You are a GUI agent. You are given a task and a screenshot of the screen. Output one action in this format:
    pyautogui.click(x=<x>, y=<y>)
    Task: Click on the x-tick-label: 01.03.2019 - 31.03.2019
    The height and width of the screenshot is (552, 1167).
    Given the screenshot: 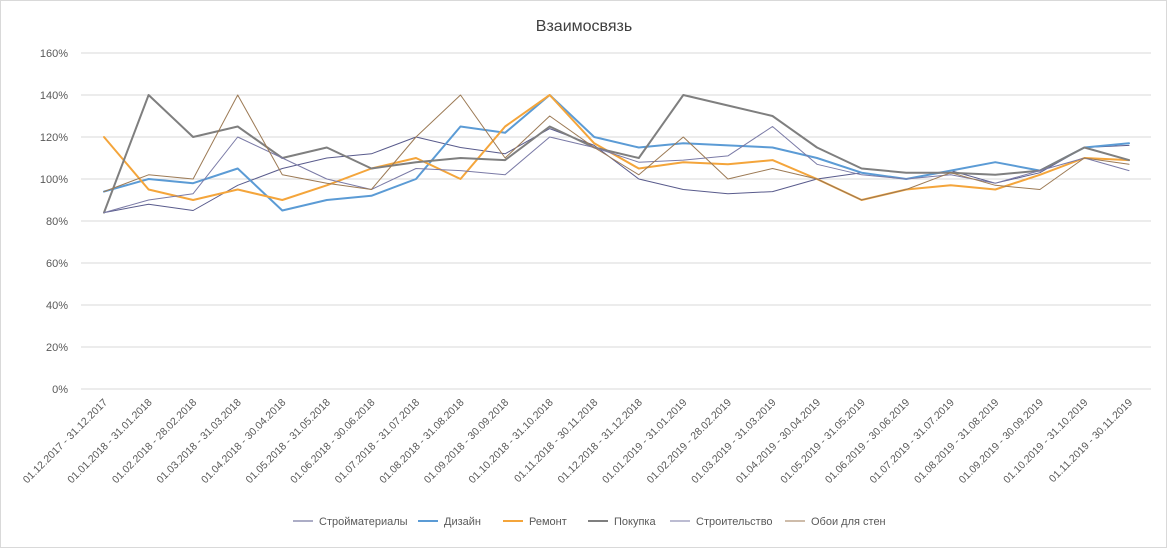 What is the action you would take?
    pyautogui.click(x=734, y=442)
    